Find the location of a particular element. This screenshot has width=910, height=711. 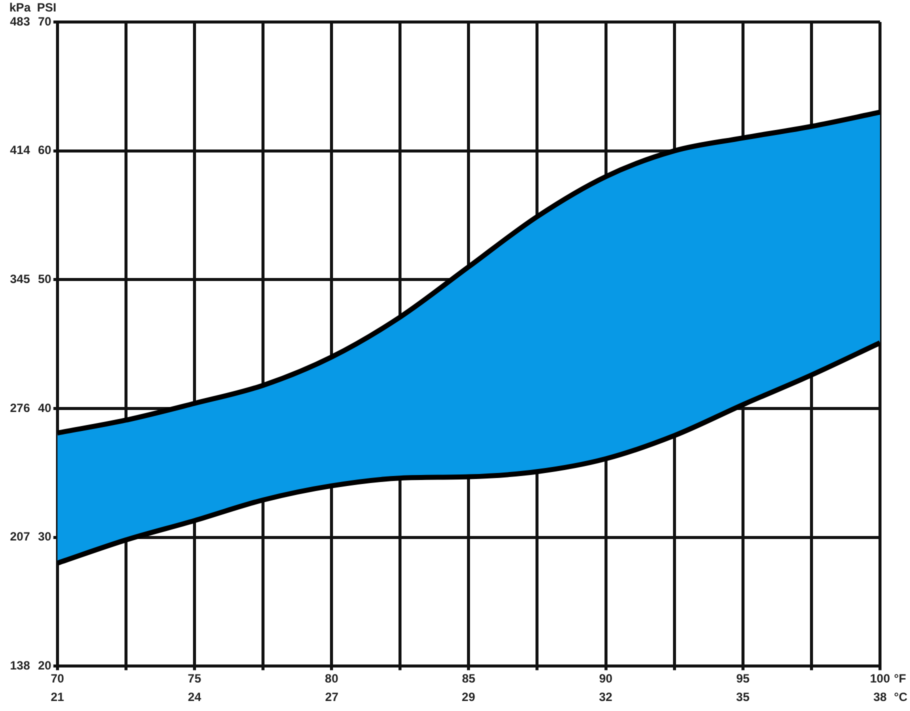

x-axis-title: °F is located at coordinates (900, 679).